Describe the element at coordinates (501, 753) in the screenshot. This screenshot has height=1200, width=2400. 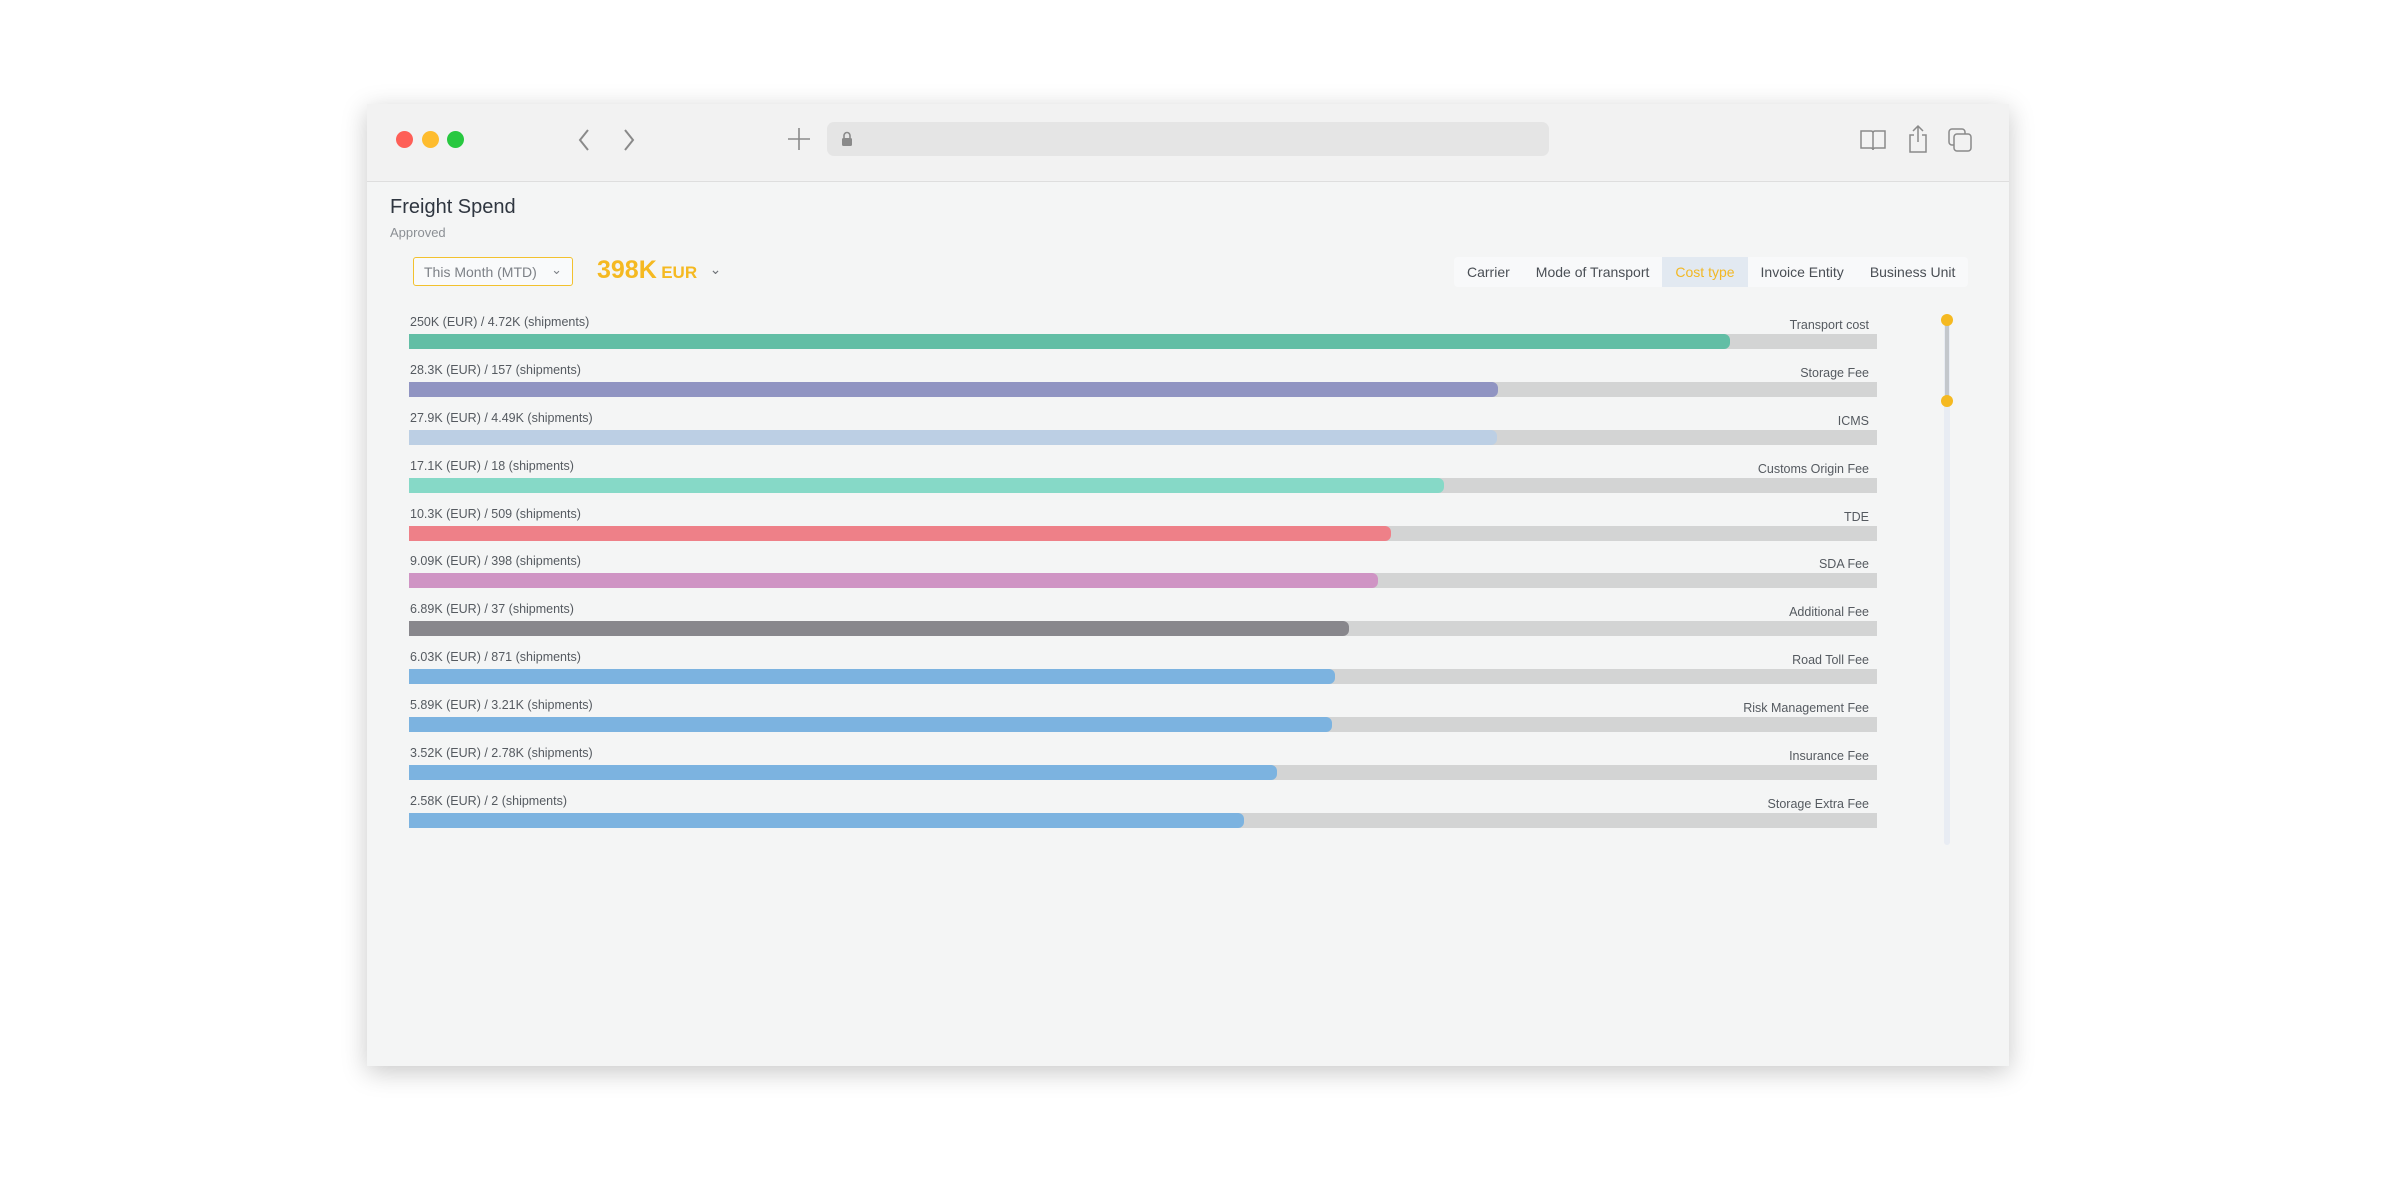
I see `bar-value-label: 3.52K (EUR) / 2.78K (shipments)` at that location.